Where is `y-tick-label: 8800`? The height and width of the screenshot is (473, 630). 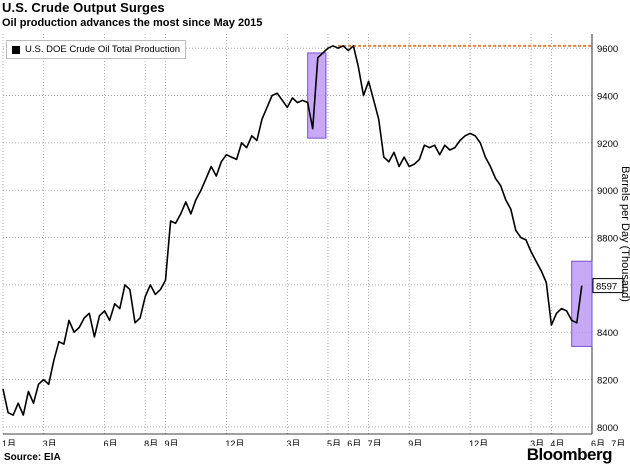 y-tick-label: 8800 is located at coordinates (607, 239).